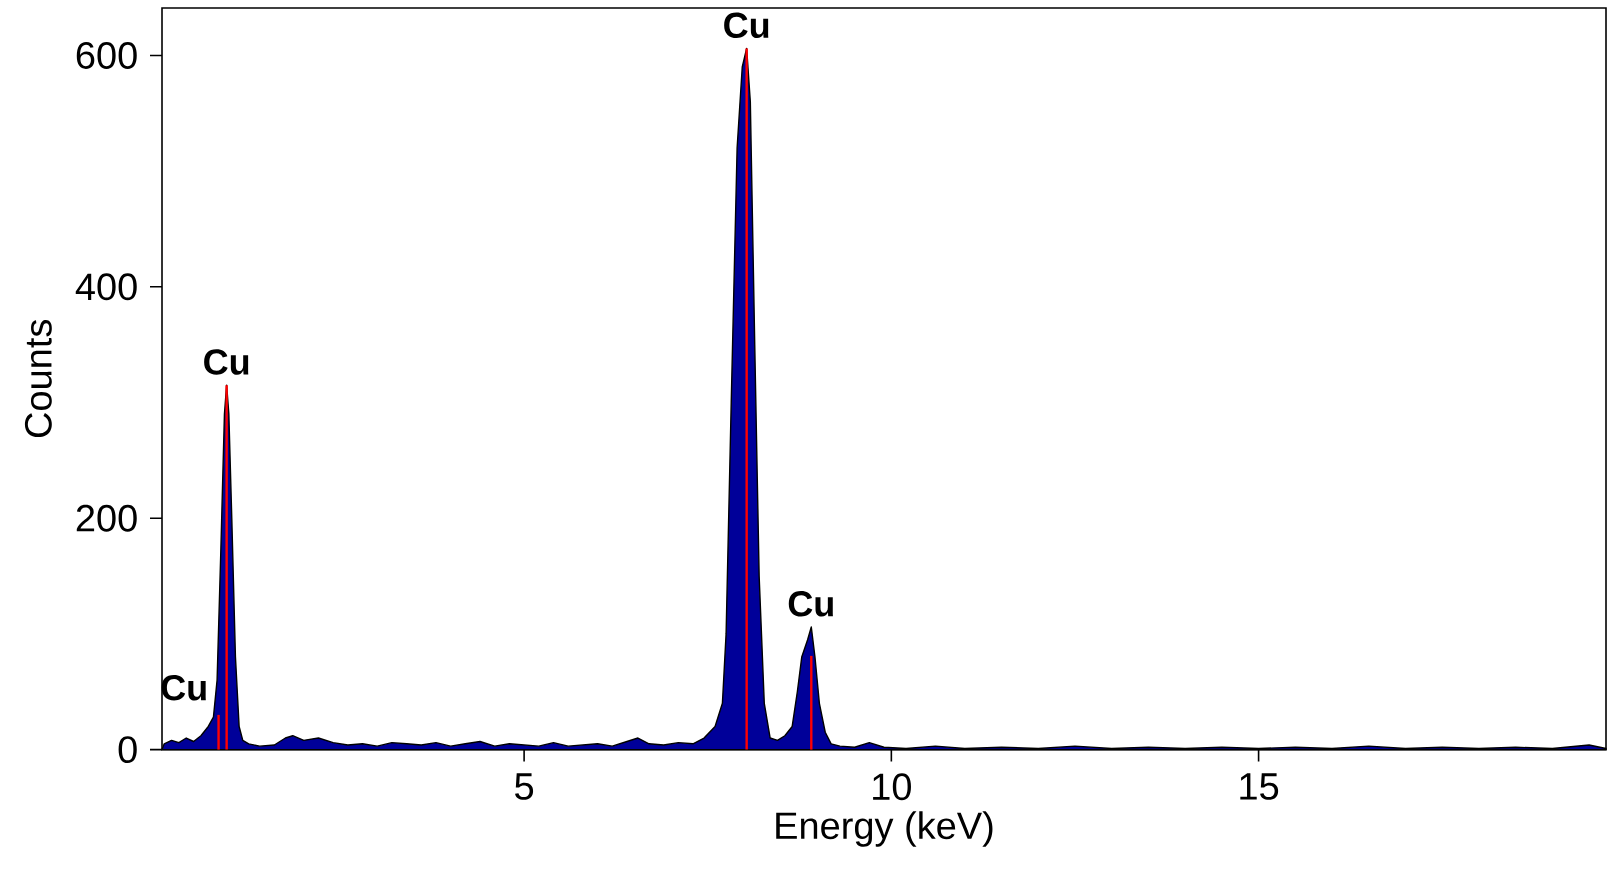 Image resolution: width=1608 pixels, height=875 pixels. I want to click on y-tick-label: 600, so click(106, 55).